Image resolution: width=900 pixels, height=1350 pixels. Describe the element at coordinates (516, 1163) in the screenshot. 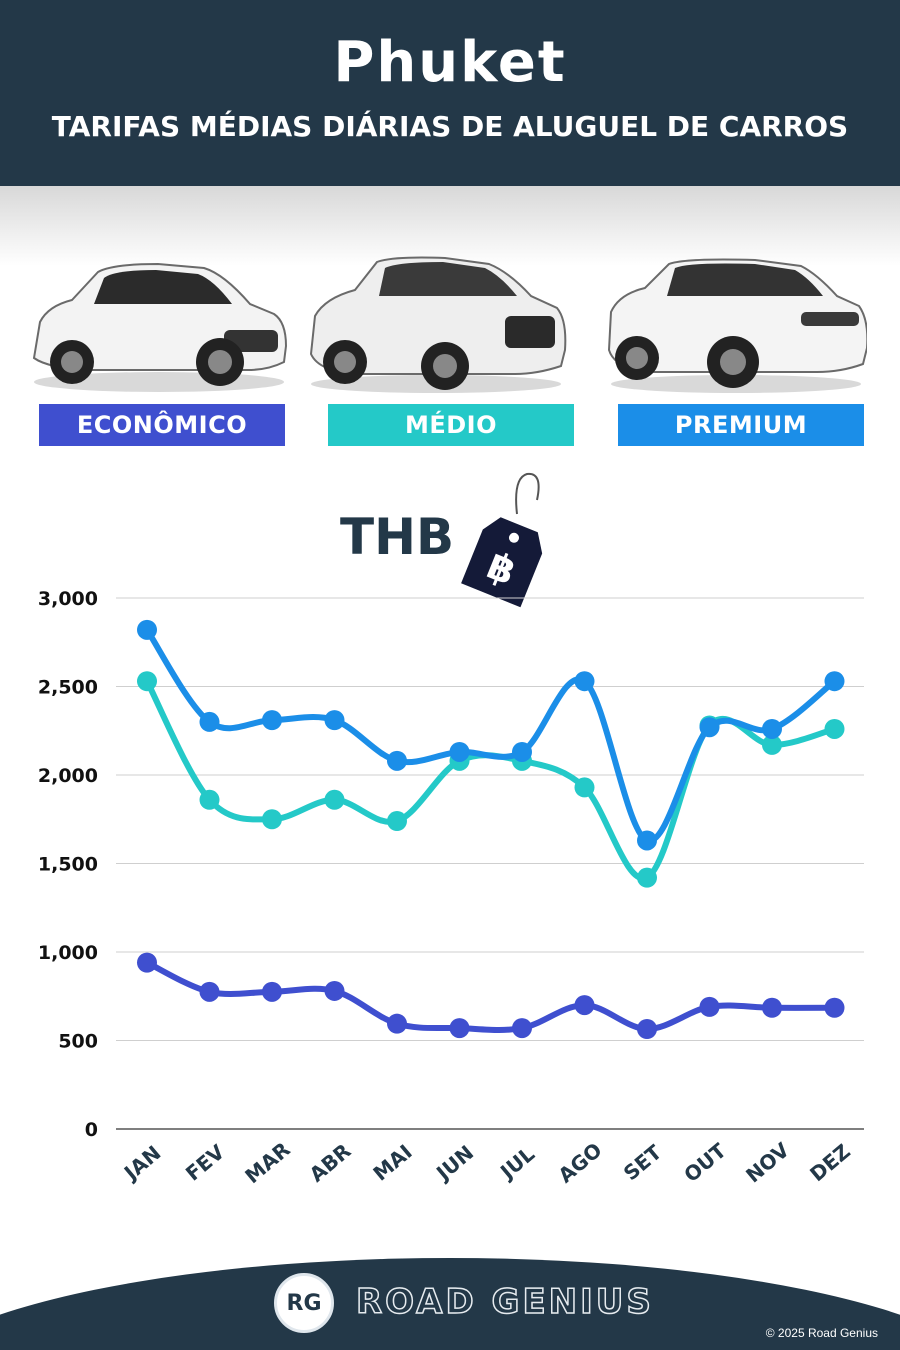

I see `x-tick-label: JUL` at that location.